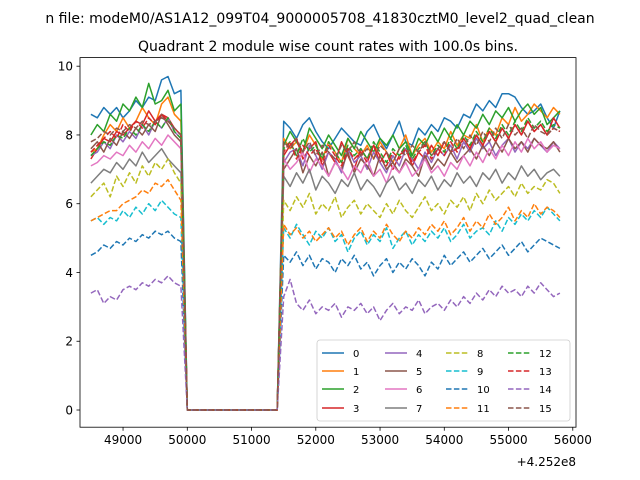 Image resolution: width=640 pixels, height=480 pixels. What do you see at coordinates (356, 354) in the screenshot?
I see `legend-label-0: 0` at bounding box center [356, 354].